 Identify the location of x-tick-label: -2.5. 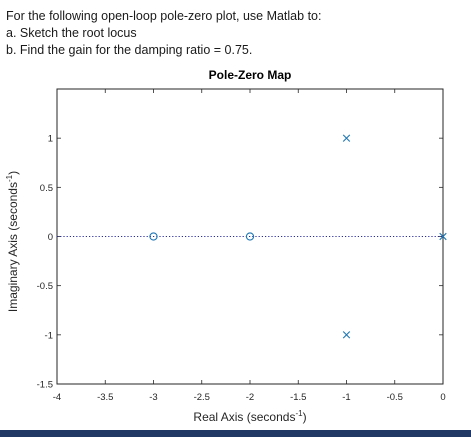
(202, 397).